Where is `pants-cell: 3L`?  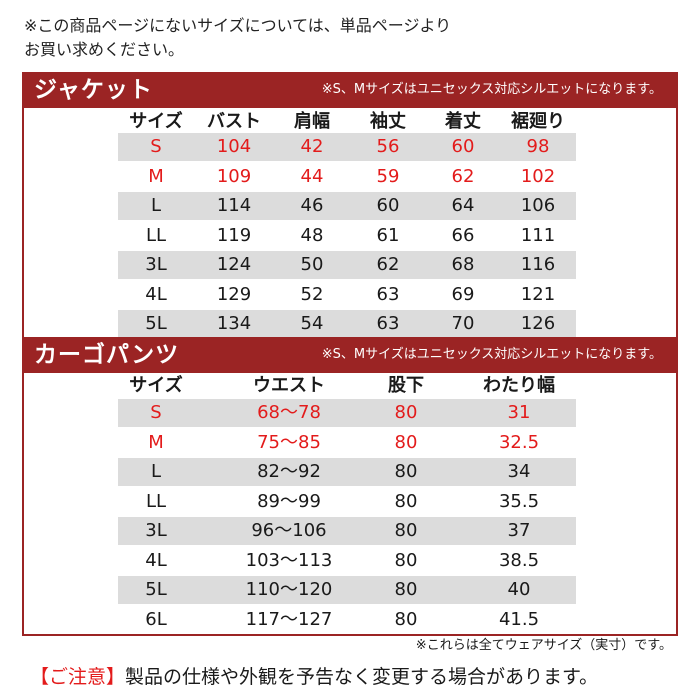 pants-cell: 3L is located at coordinates (156, 530).